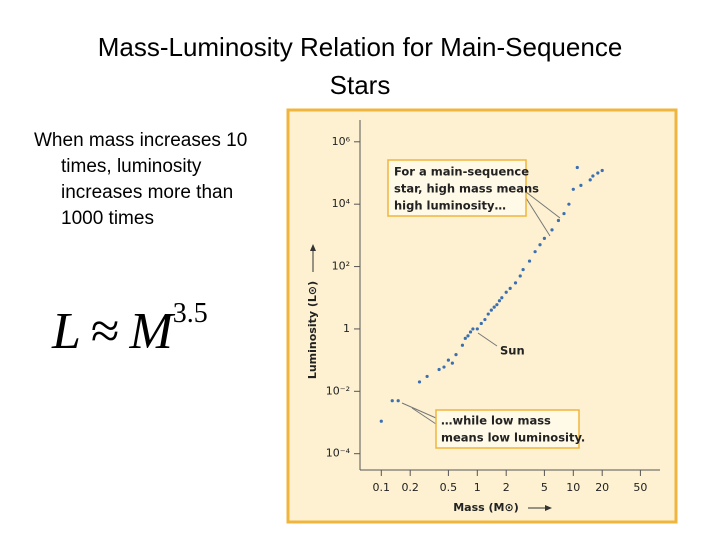 The height and width of the screenshot is (540, 720). I want to click on formula-op: ≈, so click(105, 331).